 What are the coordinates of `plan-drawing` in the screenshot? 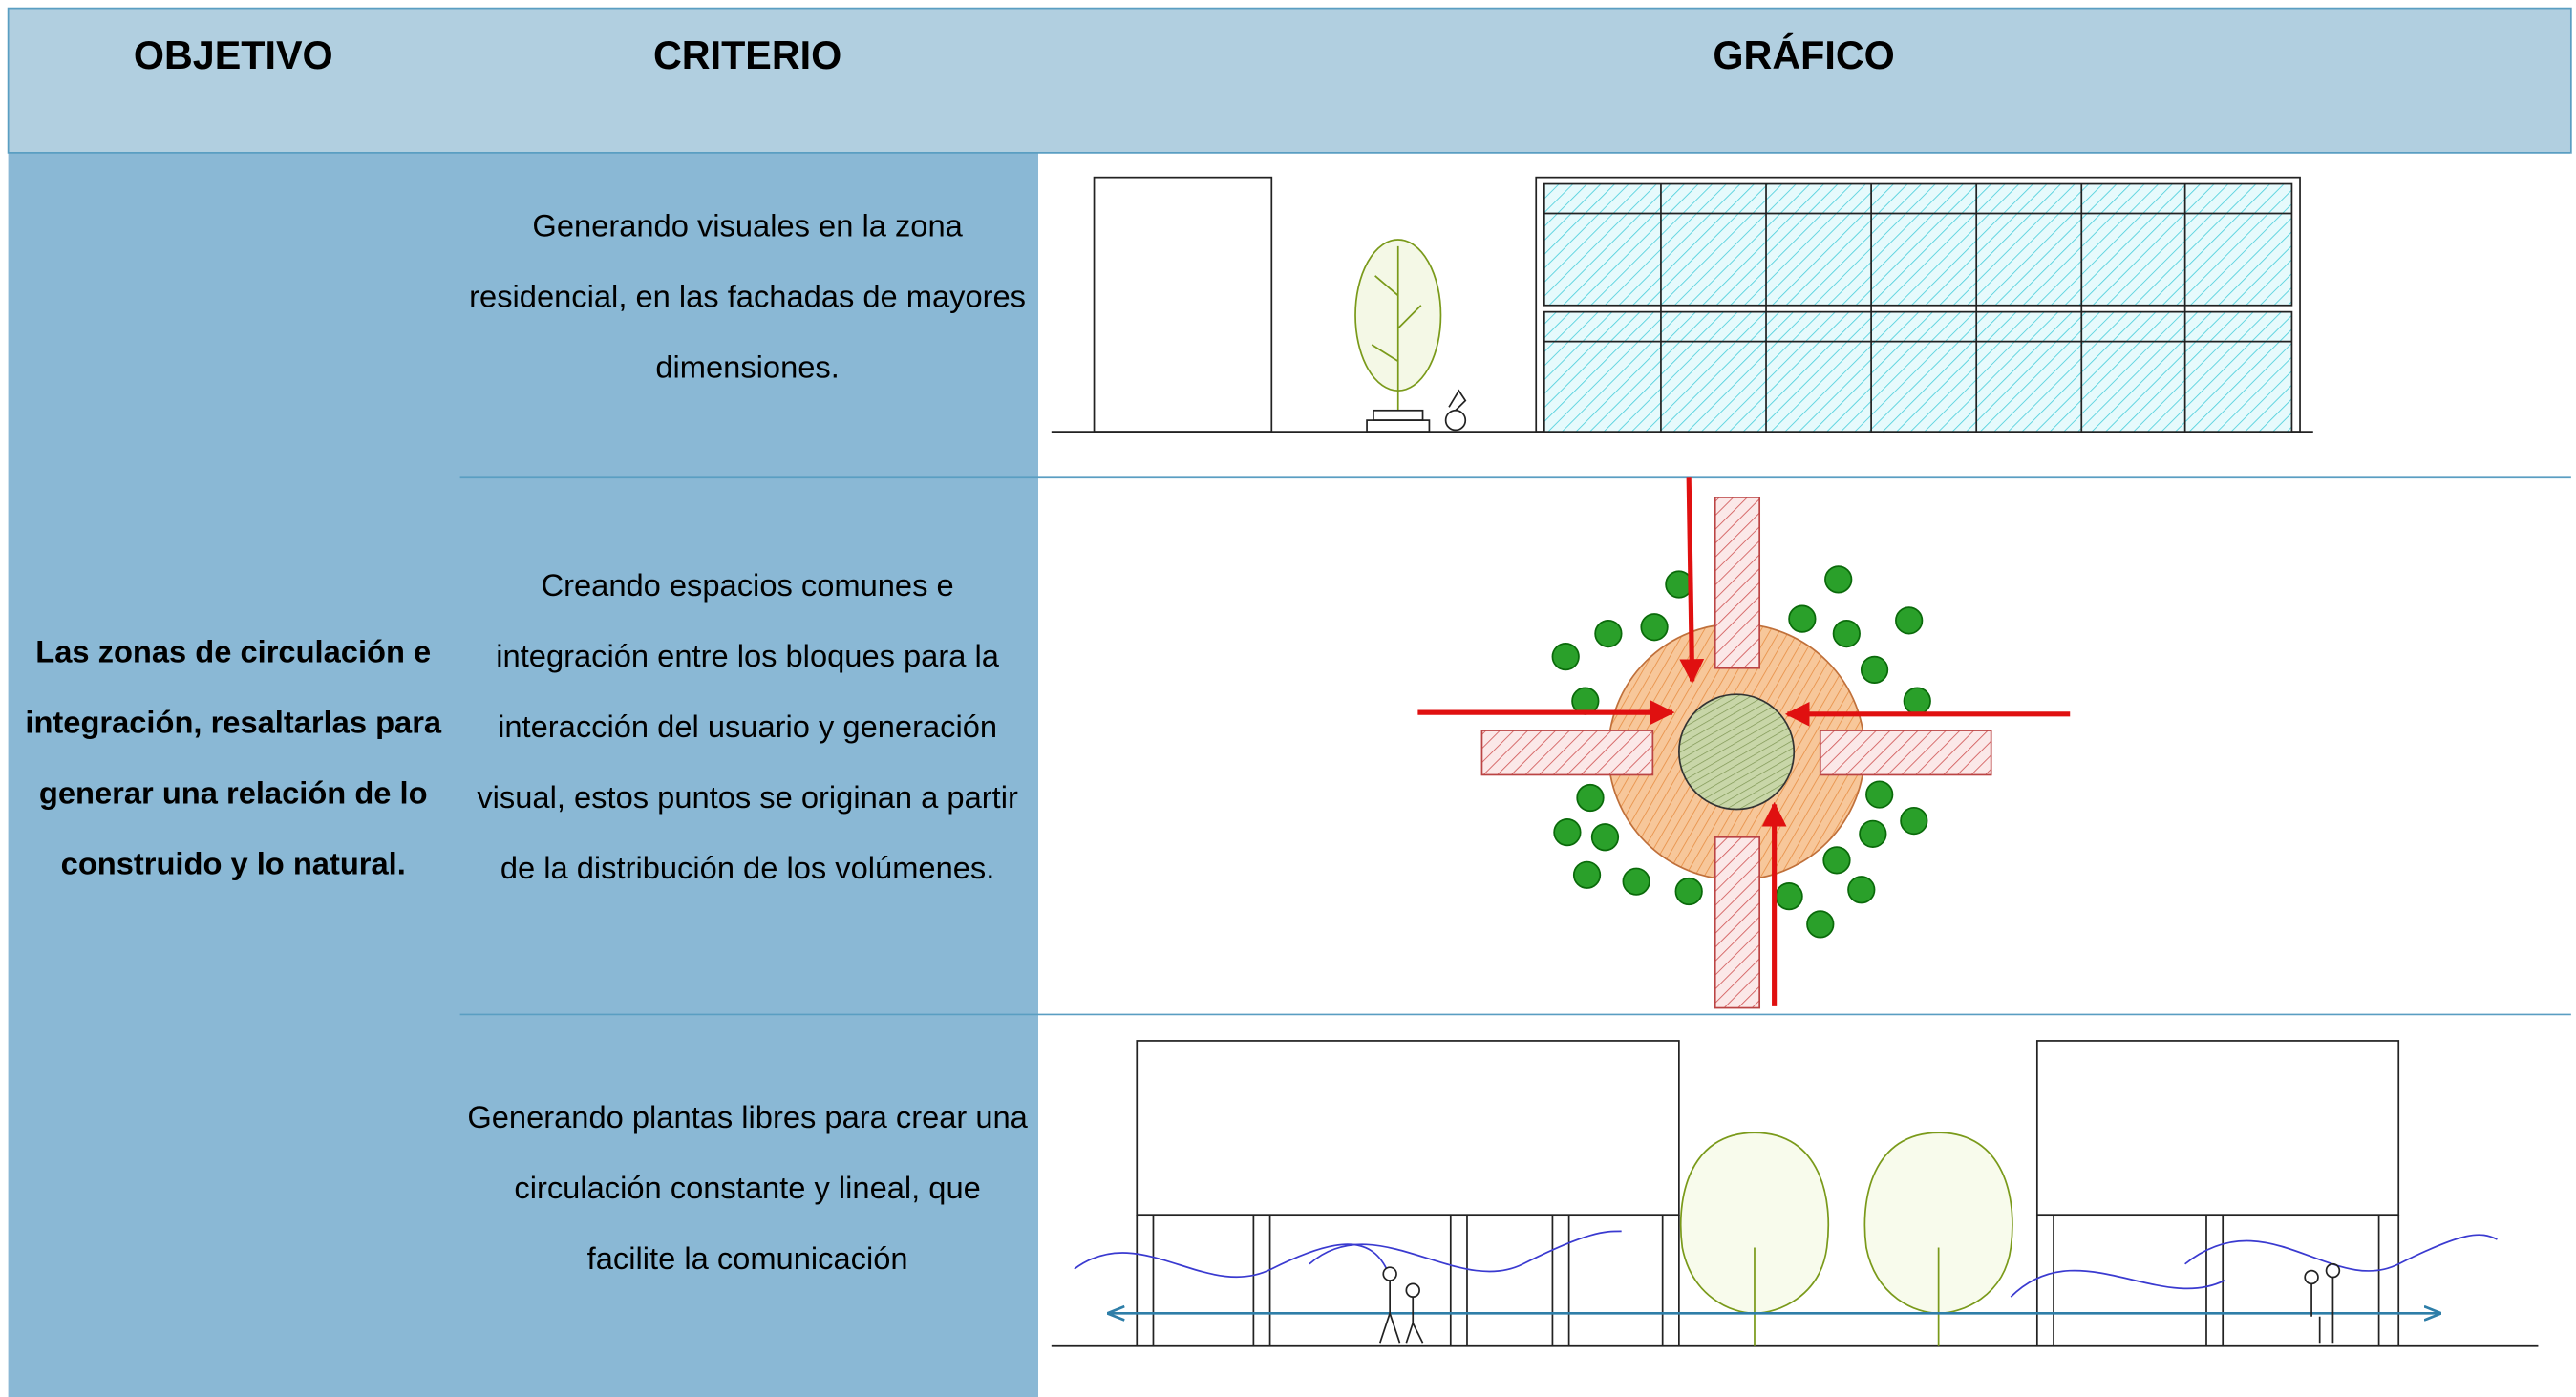 It's located at (1744, 743).